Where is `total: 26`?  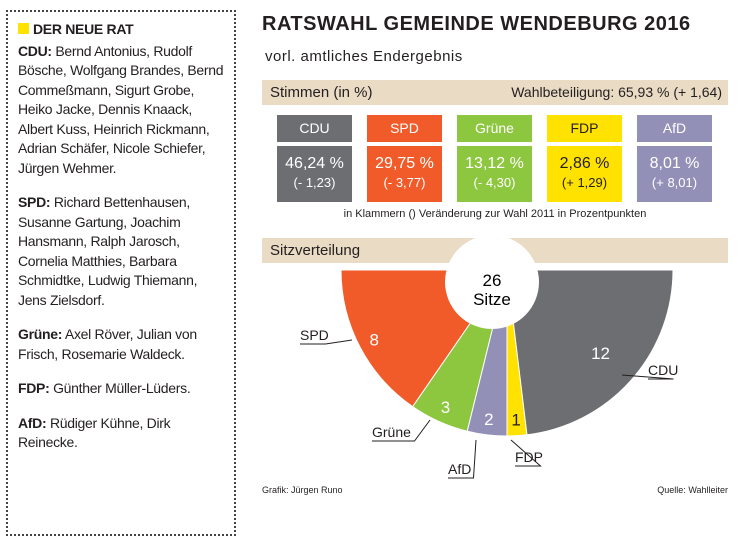
total: 26 is located at coordinates (492, 280).